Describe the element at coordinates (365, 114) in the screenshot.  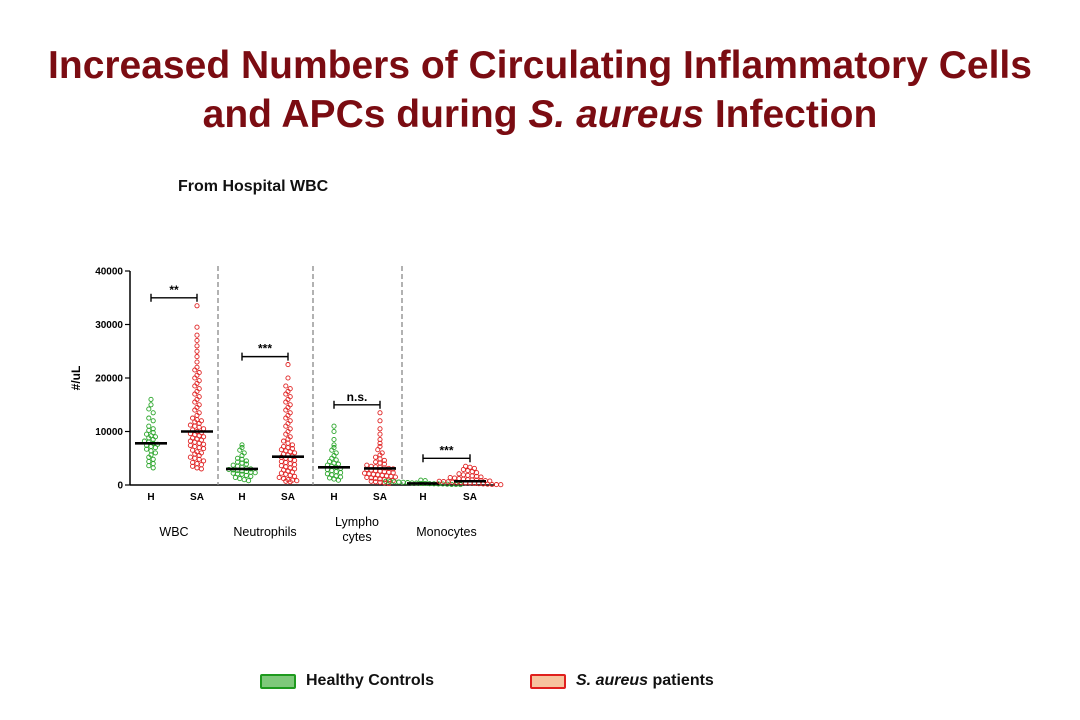
I see `title-text-pre: and APCs during` at that location.